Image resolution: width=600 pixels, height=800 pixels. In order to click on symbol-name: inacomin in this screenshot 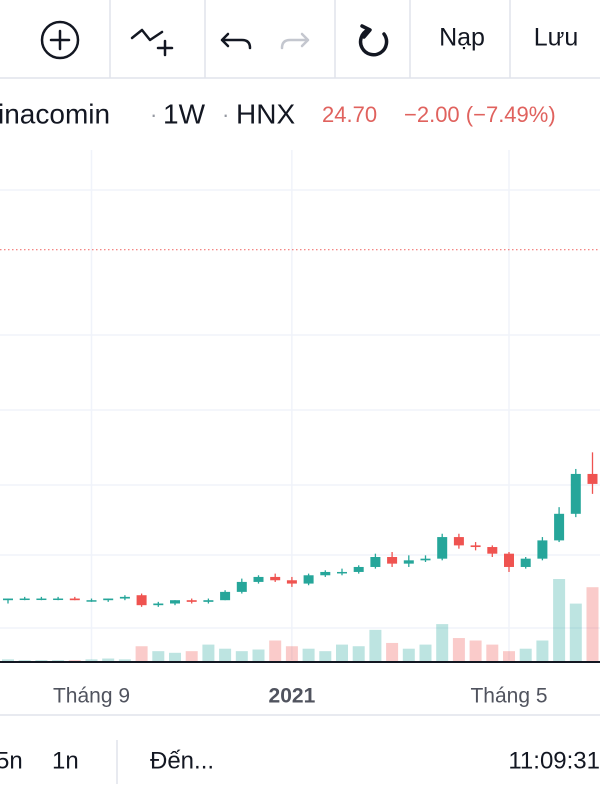, I will do `click(55, 113)`.